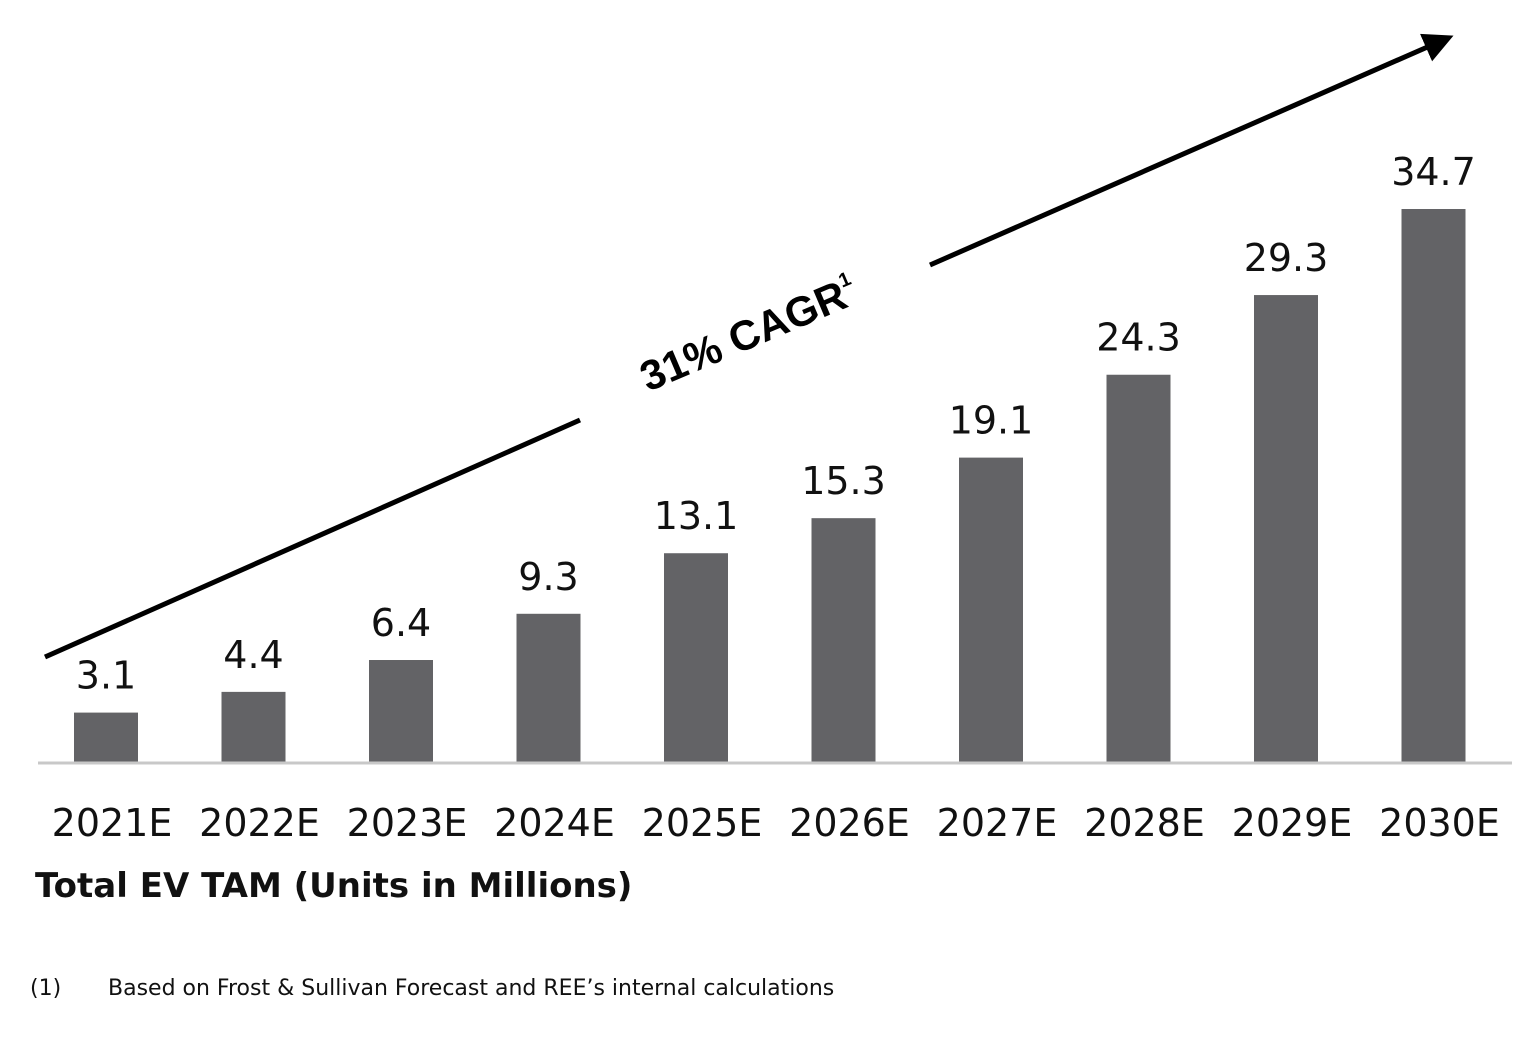 The image size is (1532, 1042). Describe the element at coordinates (843, 481) in the screenshot. I see `value-label-2026E: 15.3` at that location.